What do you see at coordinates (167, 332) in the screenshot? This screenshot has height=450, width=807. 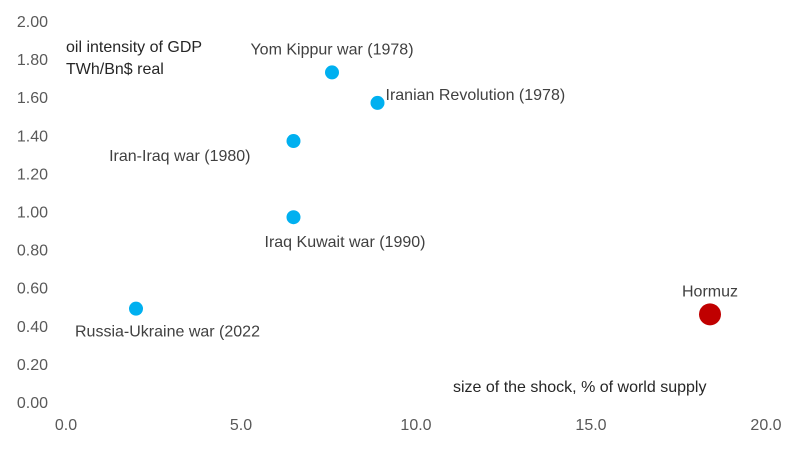 I see `point-label: Russia-Ukraine war (2022` at bounding box center [167, 332].